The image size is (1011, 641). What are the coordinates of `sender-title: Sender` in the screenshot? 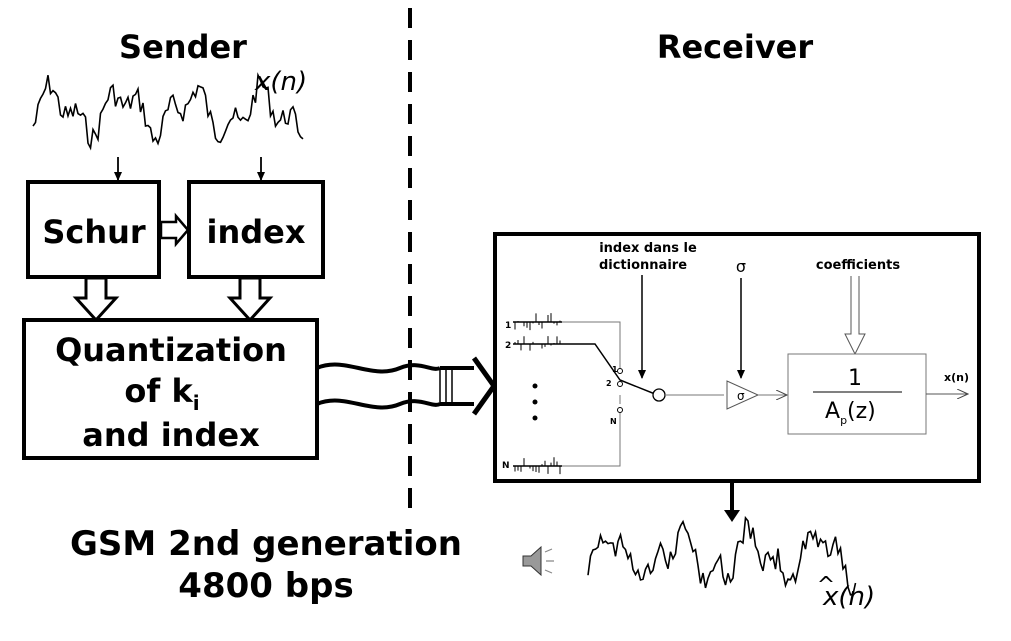 It's located at (183, 47).